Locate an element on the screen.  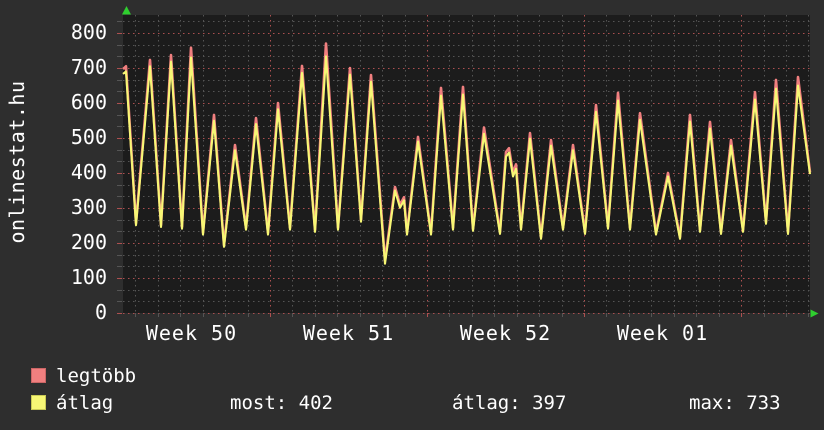
x-axis-week-label: Week 51 is located at coordinates (348, 333).